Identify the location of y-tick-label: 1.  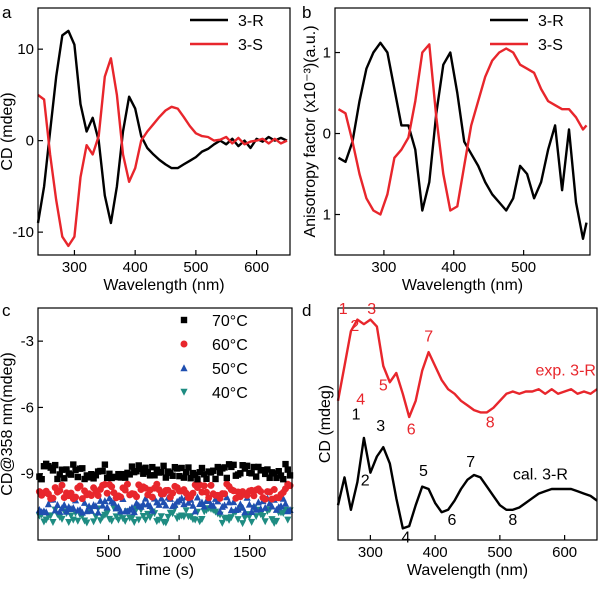
(327, 53).